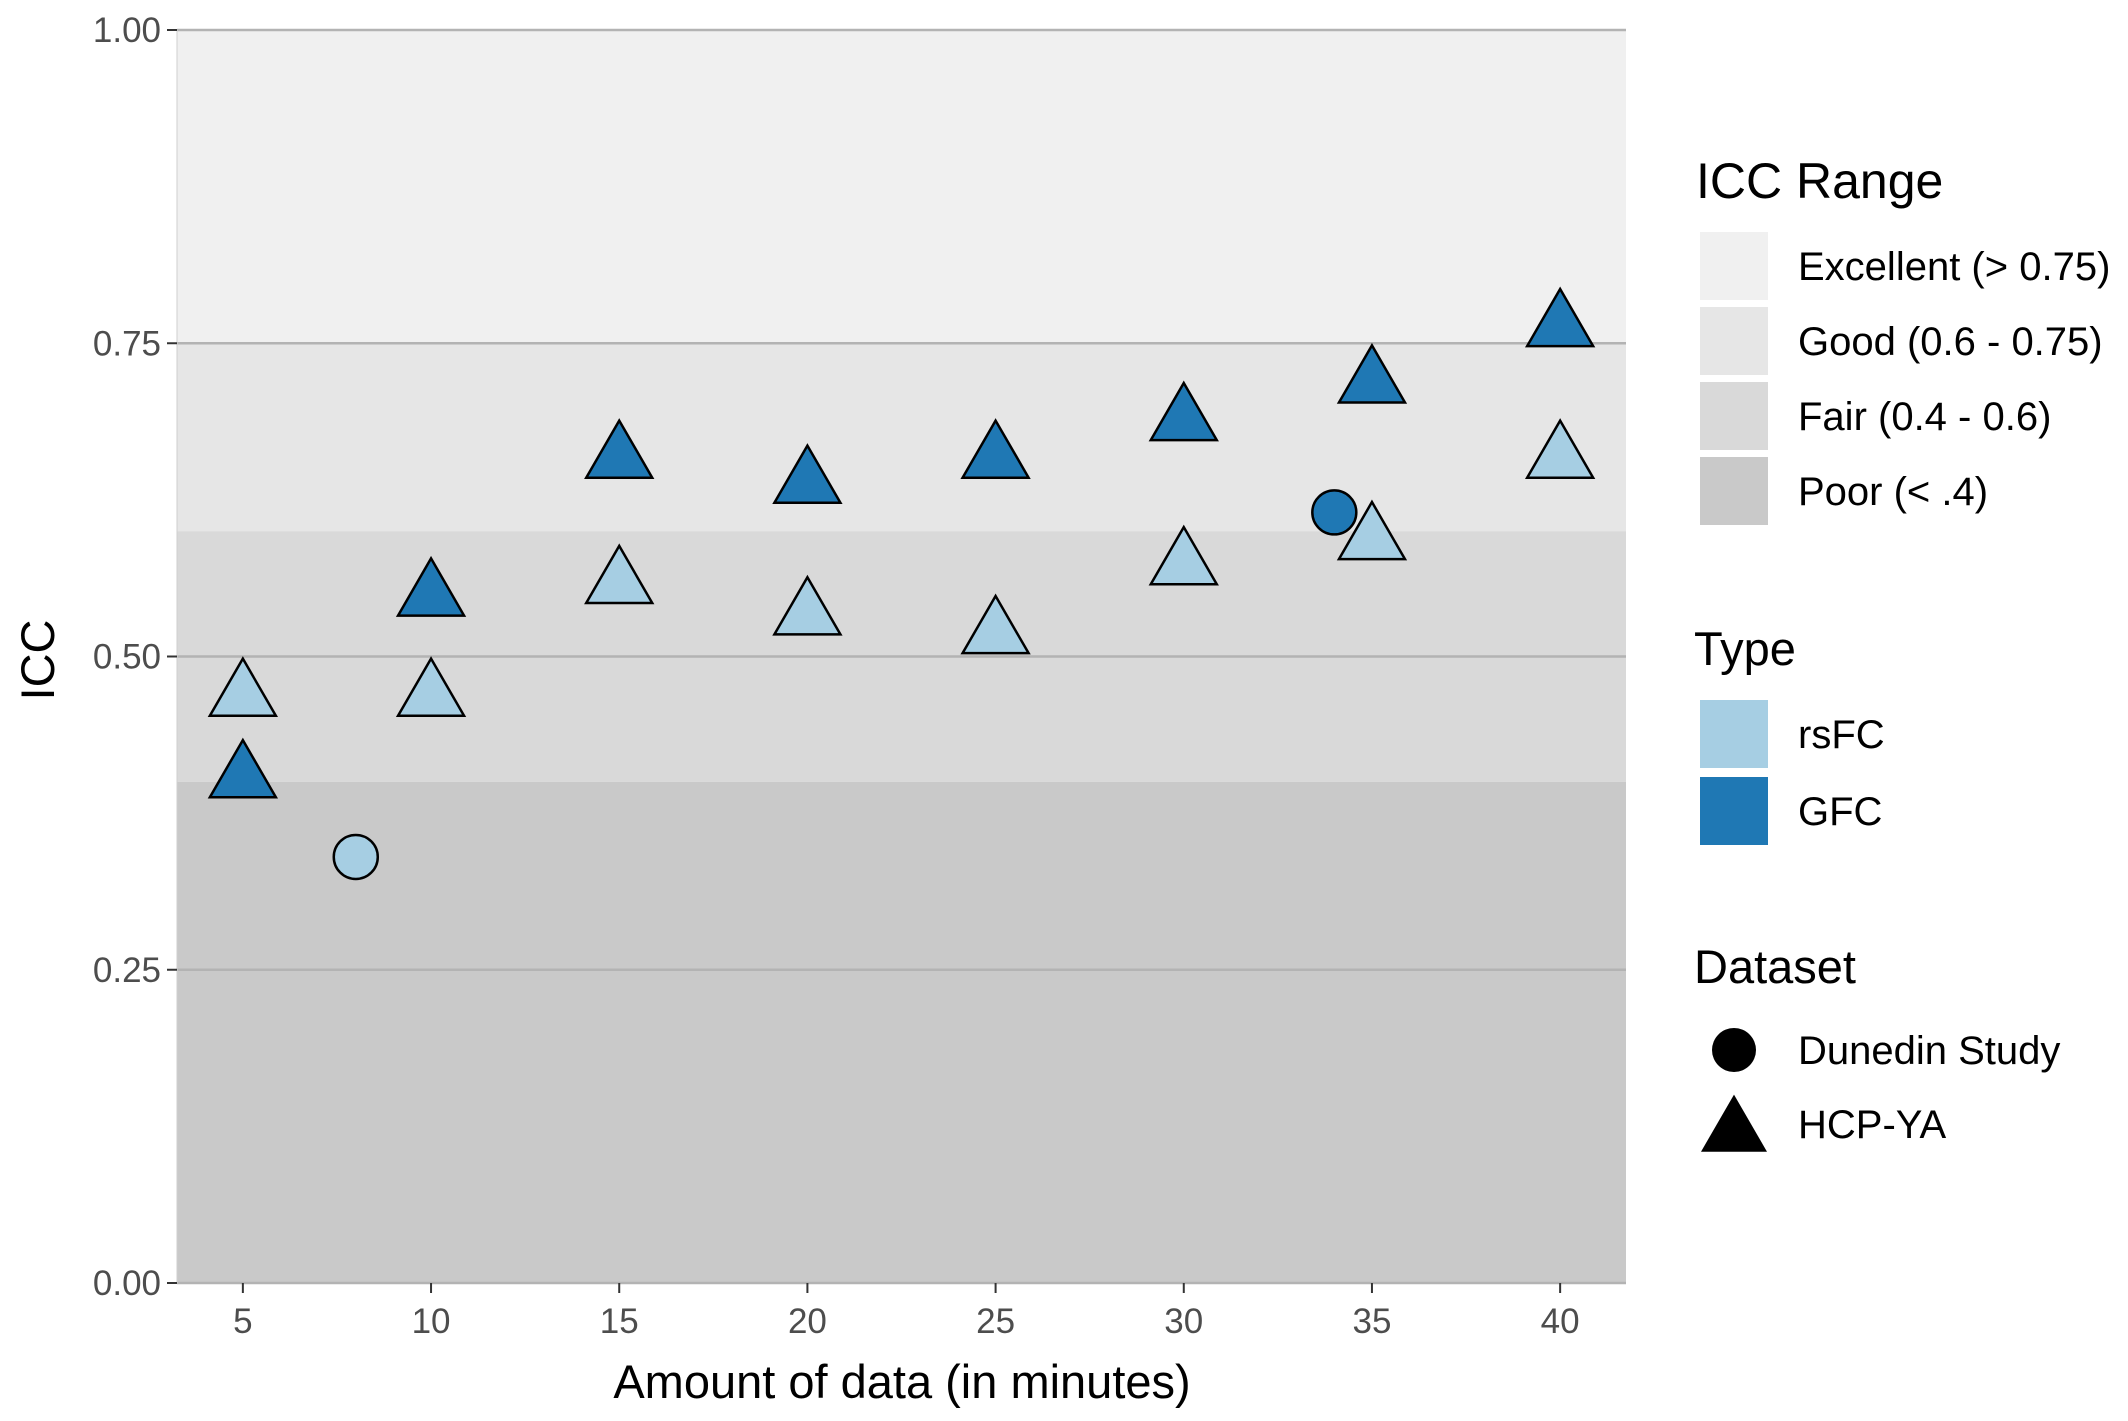 The image size is (2128, 1421). What do you see at coordinates (1371, 1321) in the screenshot?
I see `x-tick-label: 35` at bounding box center [1371, 1321].